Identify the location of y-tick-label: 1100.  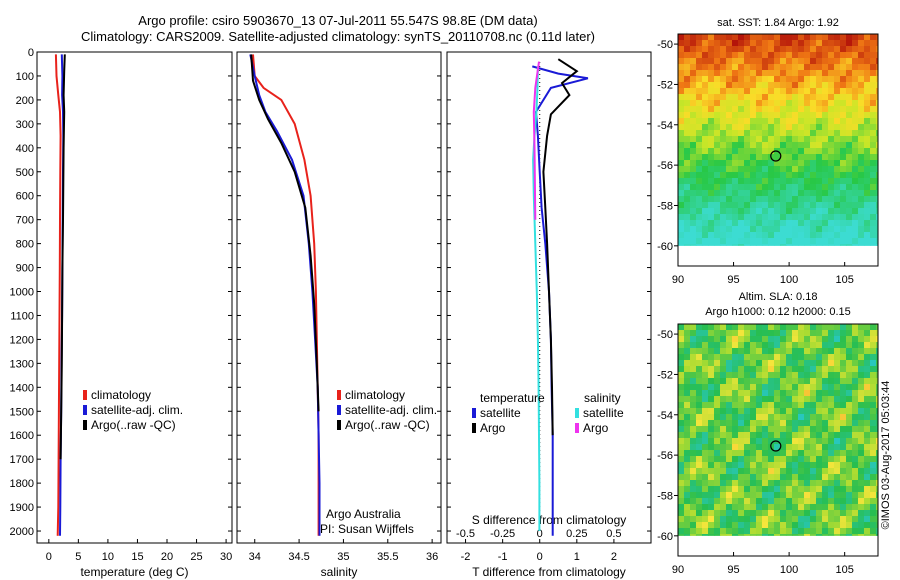
(22, 316).